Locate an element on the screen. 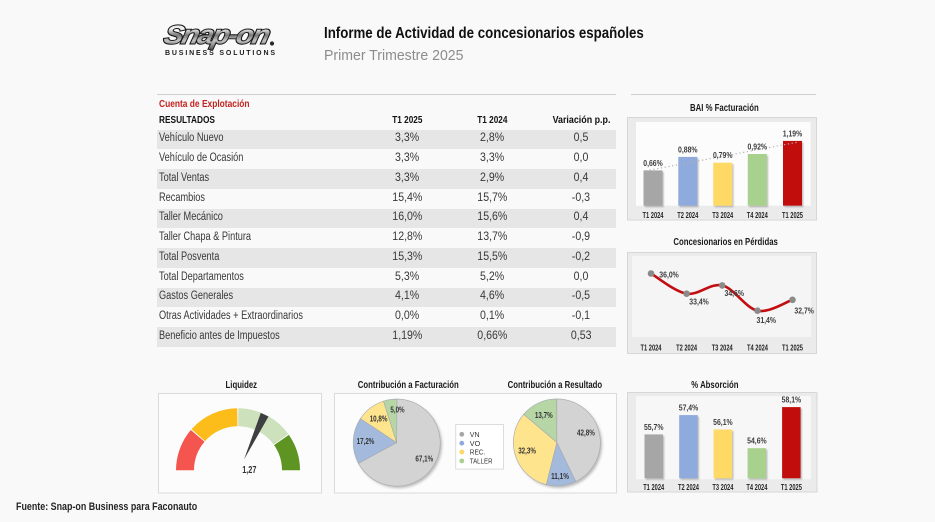 The width and height of the screenshot is (935, 522). svg-text: 67,1% is located at coordinates (424, 459).